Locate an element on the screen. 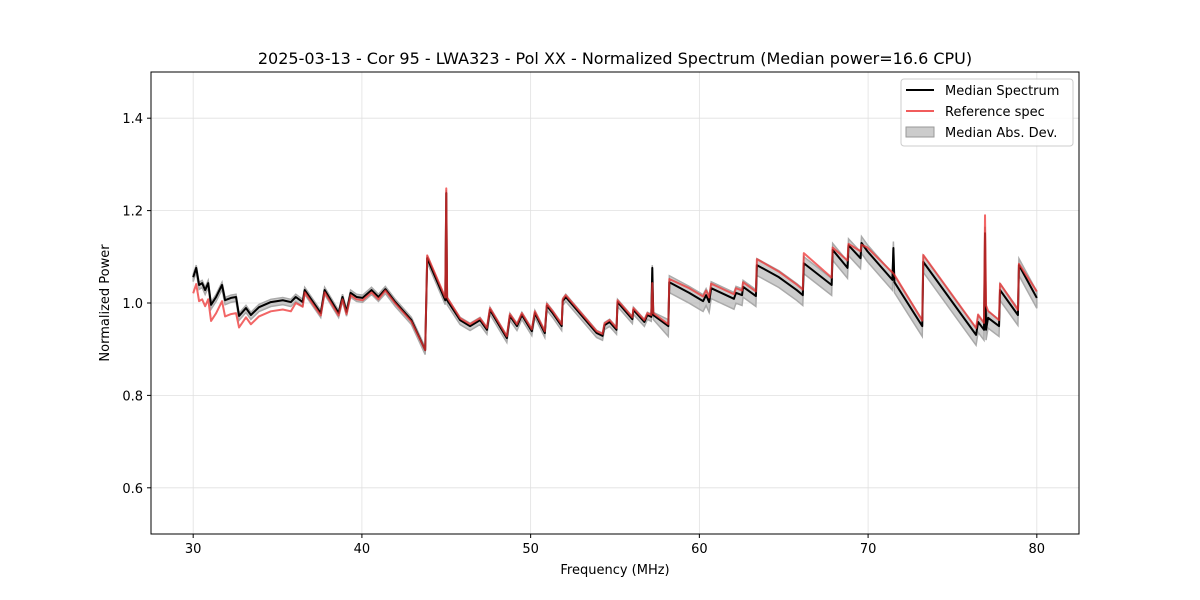  legend-box is located at coordinates (987, 112).